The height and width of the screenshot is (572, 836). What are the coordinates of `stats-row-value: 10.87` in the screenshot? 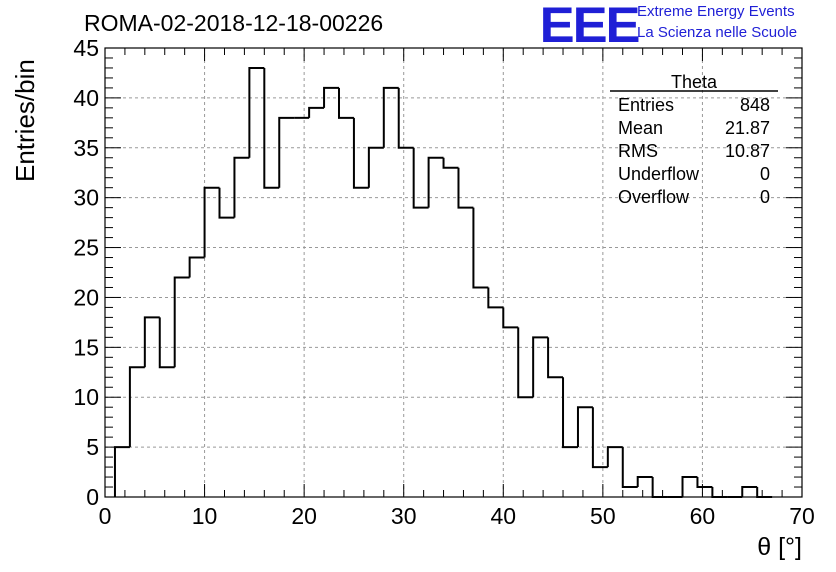 It's located at (747, 151).